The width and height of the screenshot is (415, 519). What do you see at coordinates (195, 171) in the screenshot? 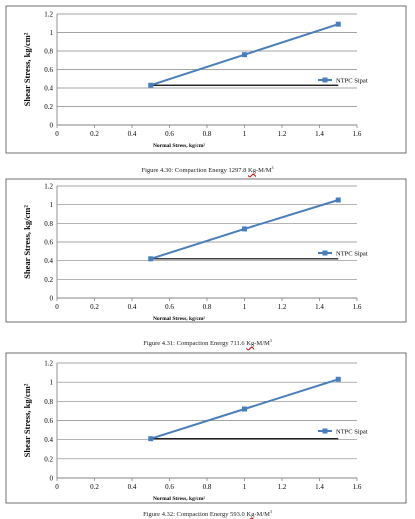
I see `caption-text: Figure 4.30: Compaction Energy 1297.8` at bounding box center [195, 171].